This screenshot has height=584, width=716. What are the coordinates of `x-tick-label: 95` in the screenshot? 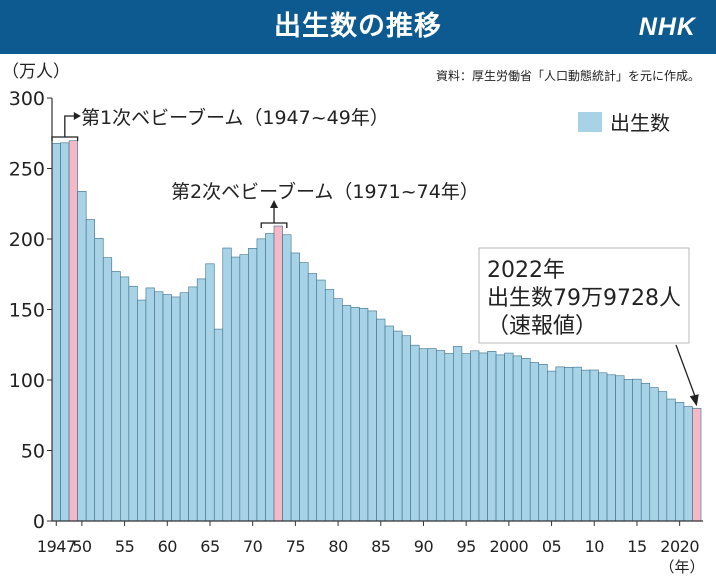 It's located at (465, 546).